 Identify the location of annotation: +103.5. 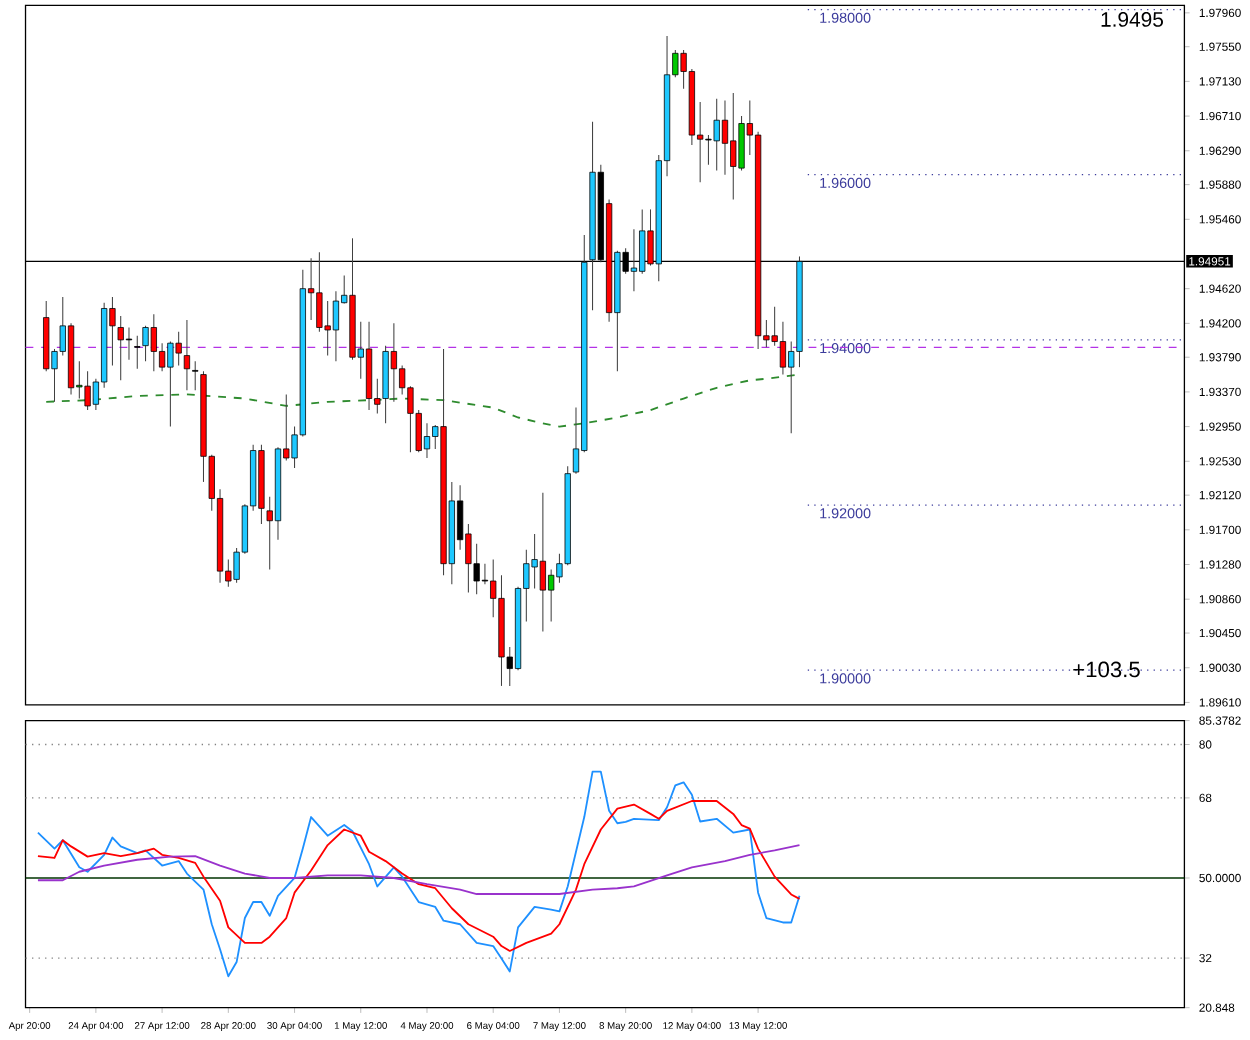
(1106, 669).